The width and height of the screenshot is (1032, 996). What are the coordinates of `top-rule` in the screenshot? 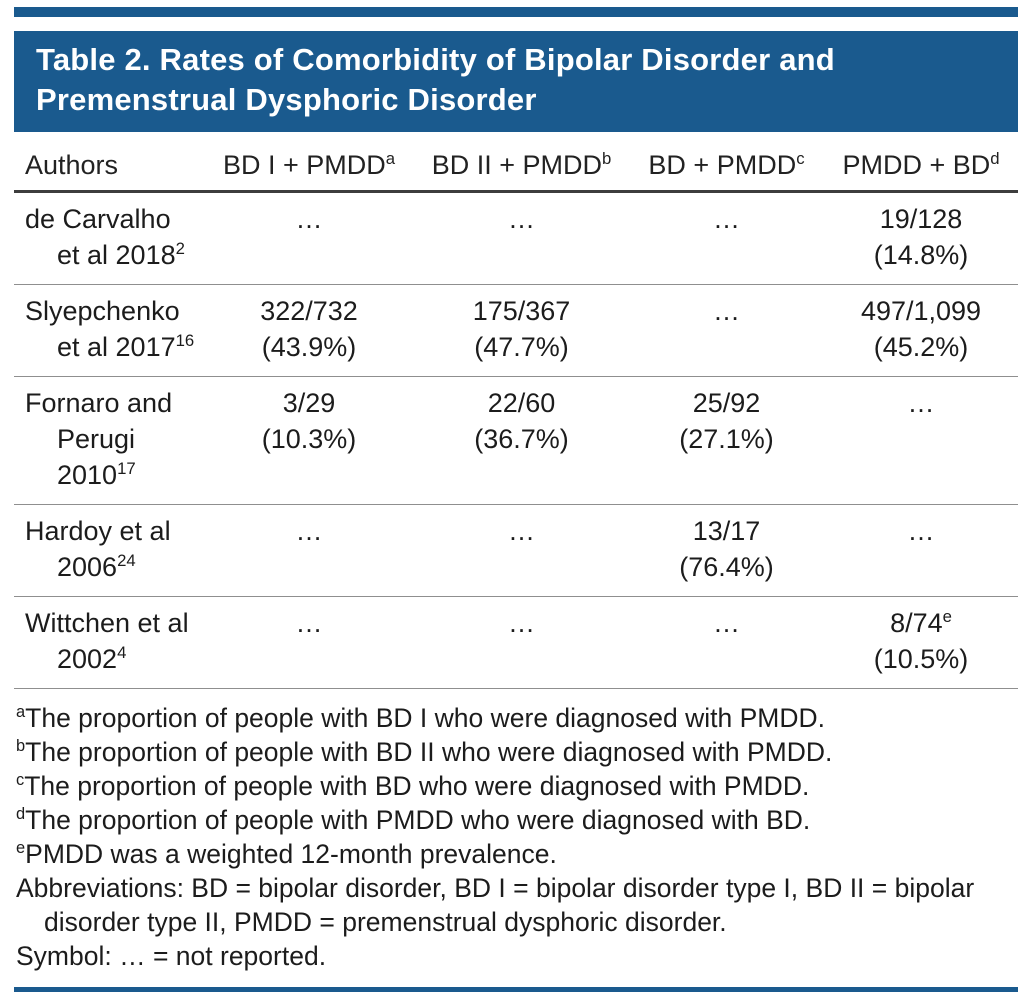 It's located at (516, 12).